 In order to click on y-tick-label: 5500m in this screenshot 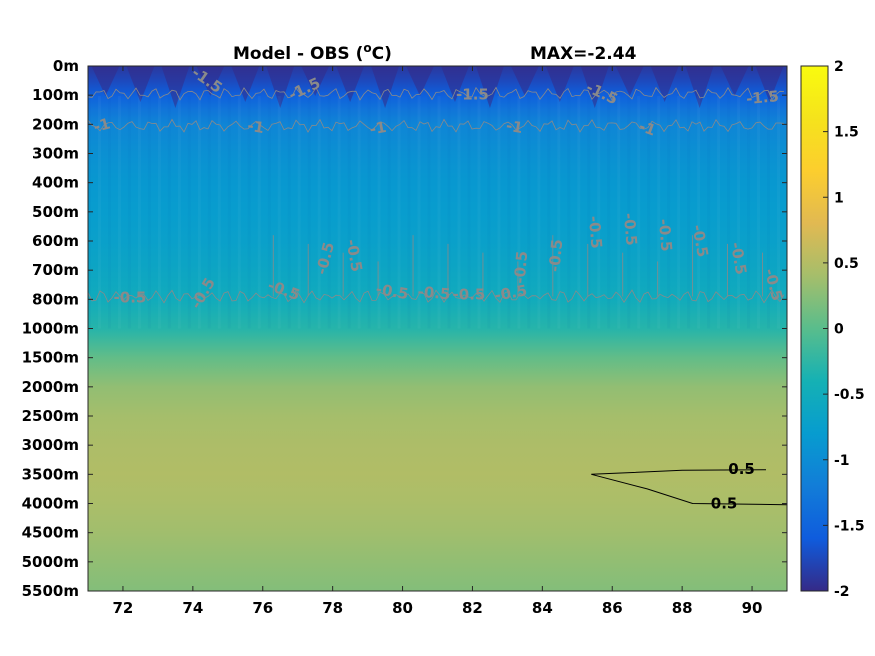, I will do `click(50, 591)`.